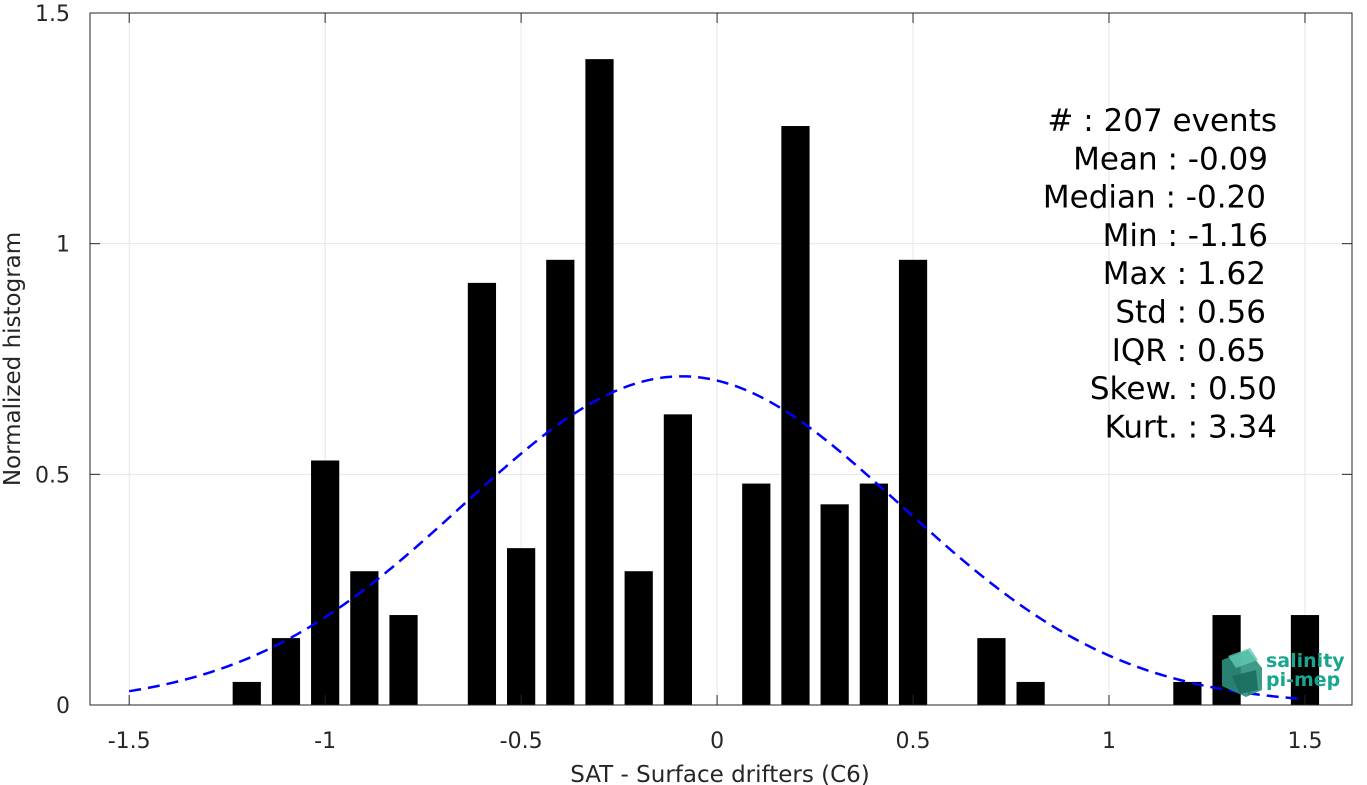 The image size is (1367, 785). What do you see at coordinates (1189, 351) in the screenshot?
I see `stats-line: IQR : 0.65` at bounding box center [1189, 351].